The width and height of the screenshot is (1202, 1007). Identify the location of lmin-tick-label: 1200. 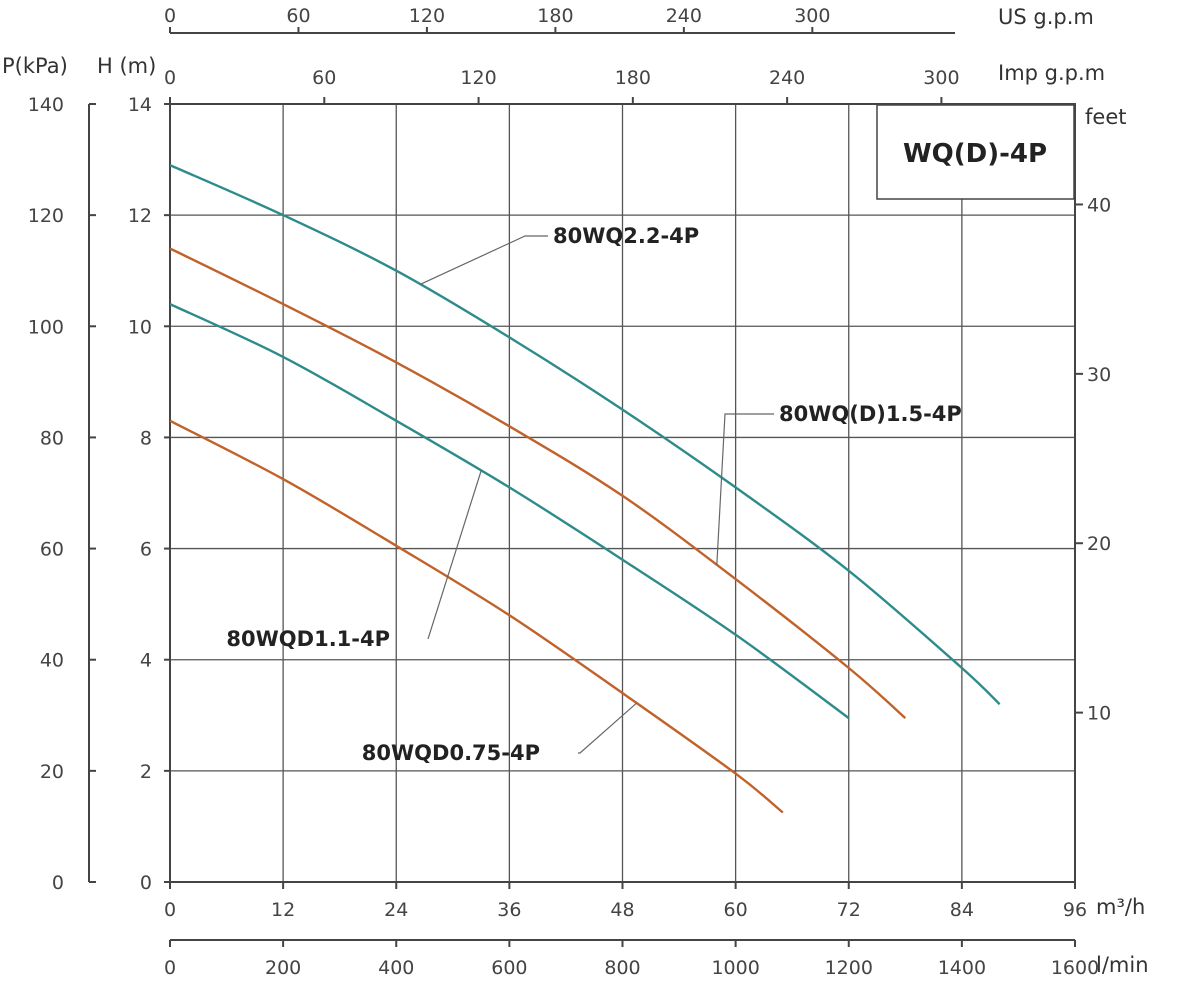
(849, 968).